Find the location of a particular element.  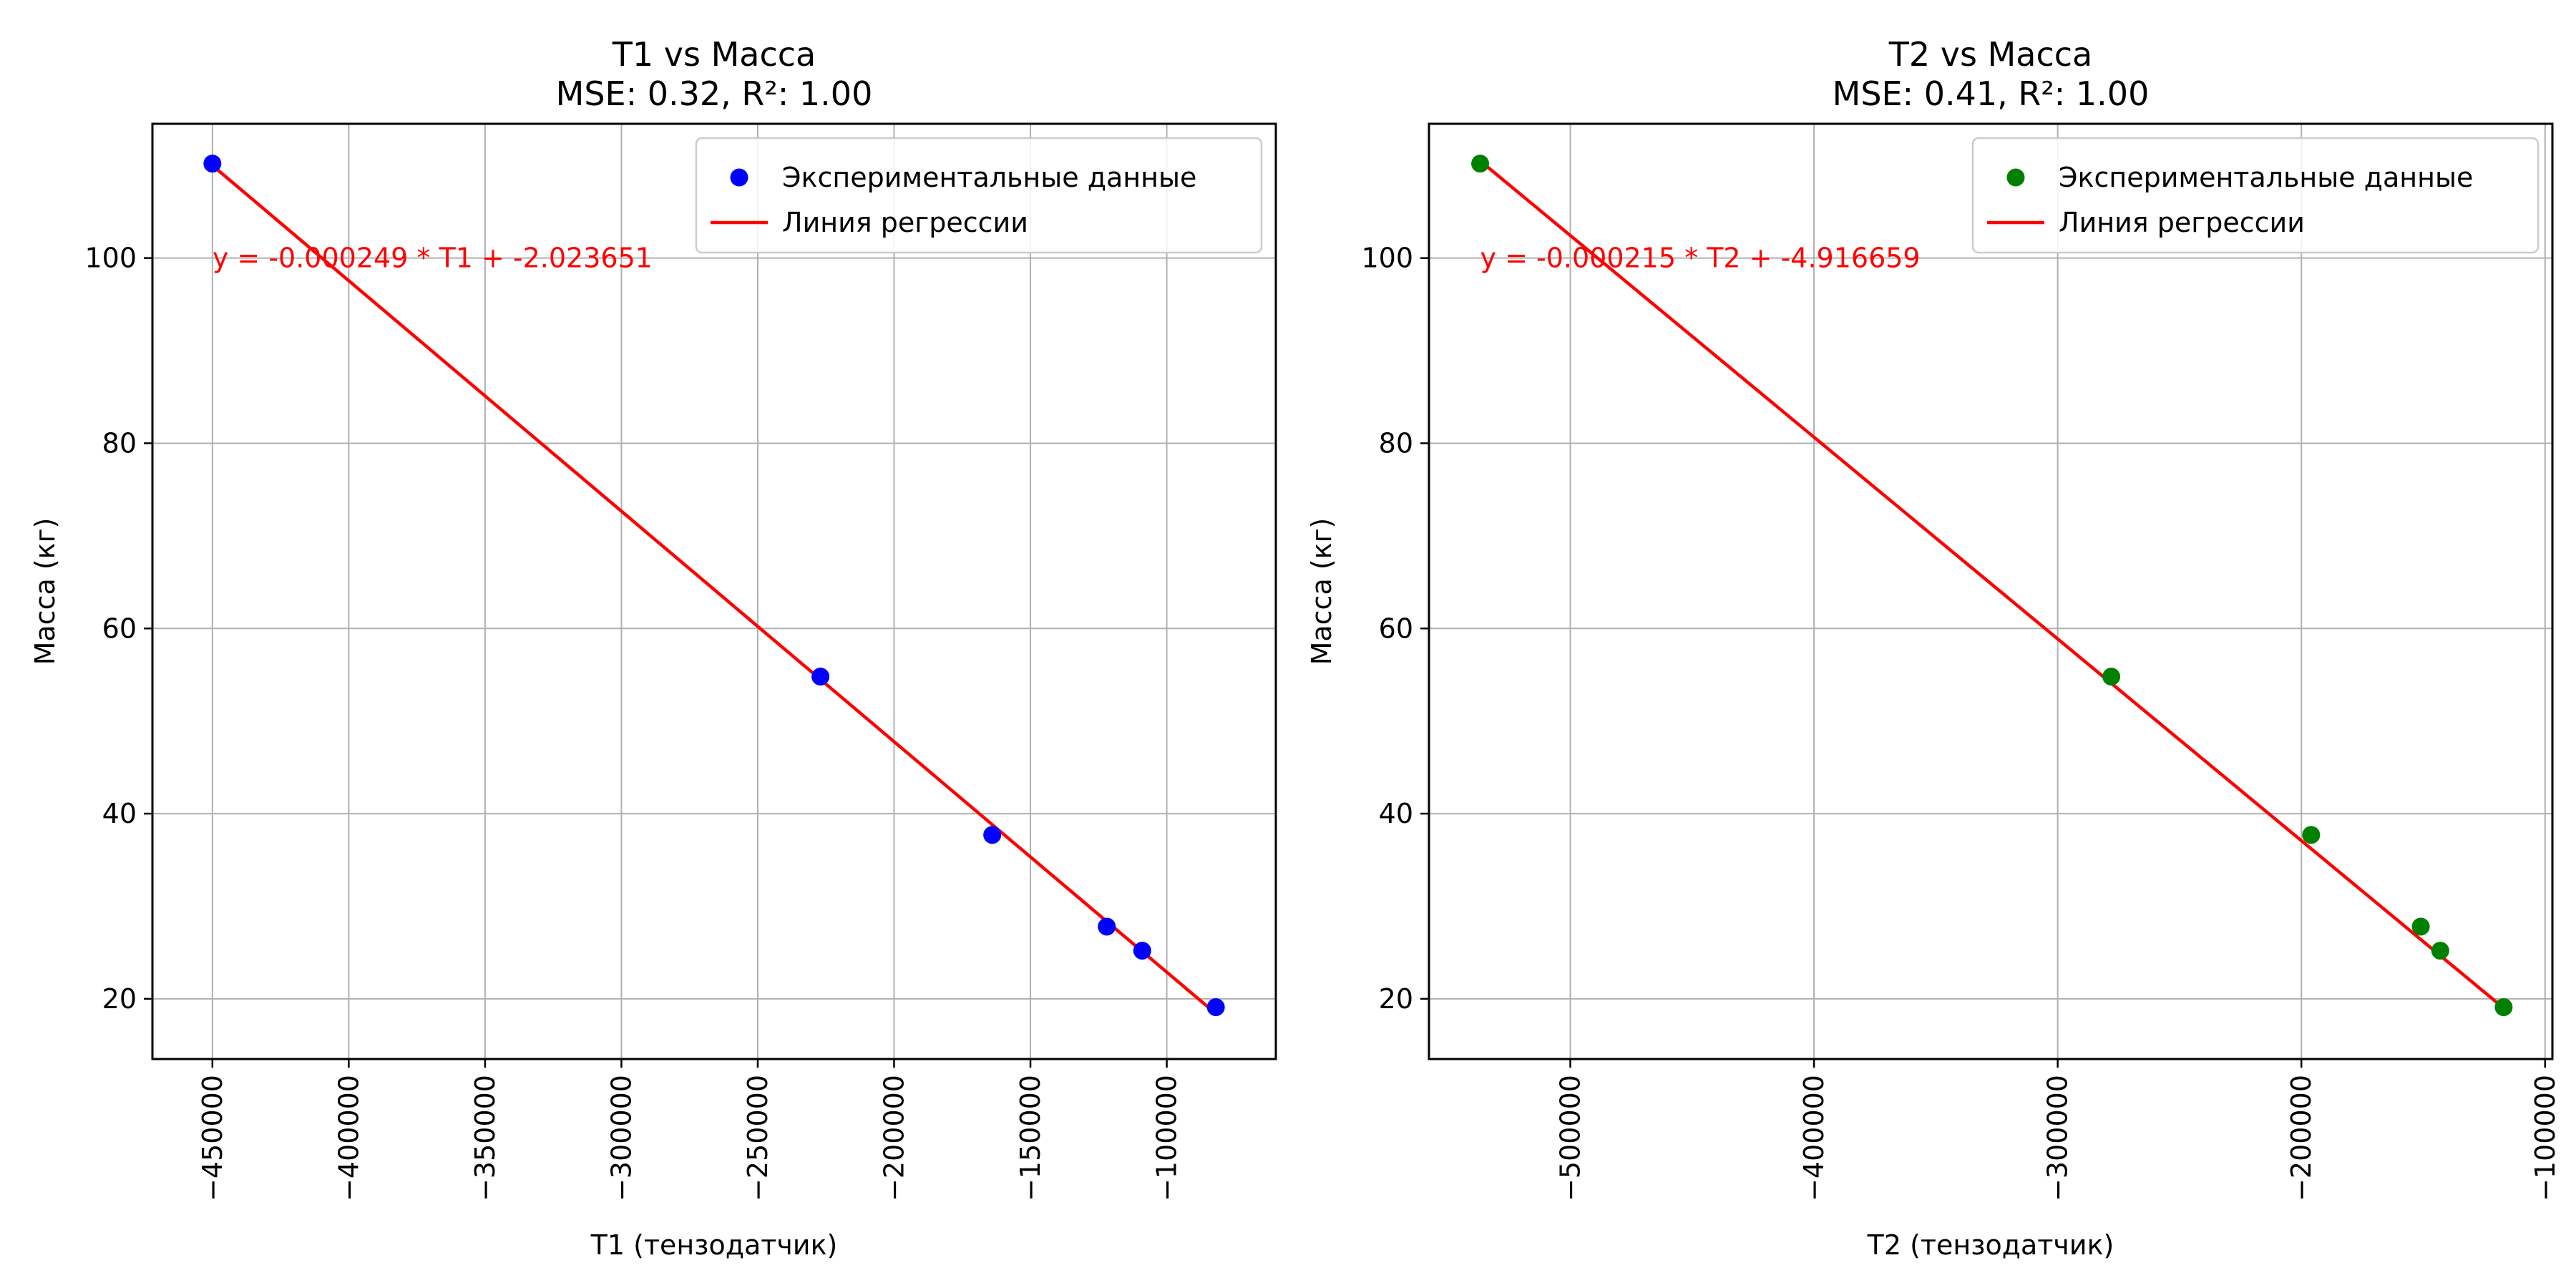

x-axis-label: T1 (тензодатчик) is located at coordinates (714, 1245).